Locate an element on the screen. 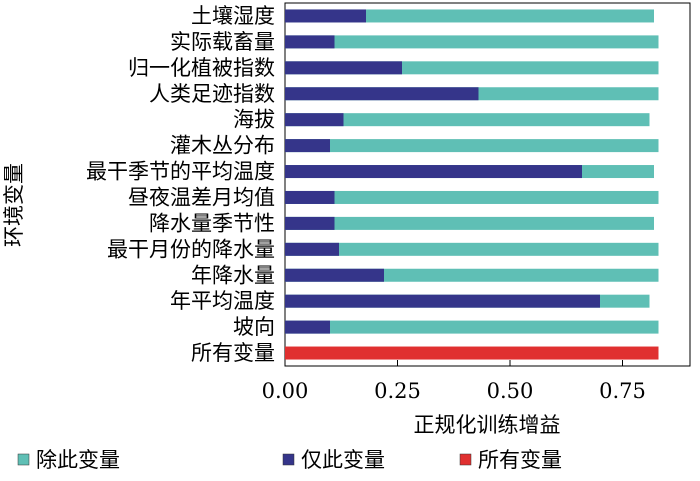 The height and width of the screenshot is (481, 700). category-label: 灌木丛分布 is located at coordinates (222, 146).